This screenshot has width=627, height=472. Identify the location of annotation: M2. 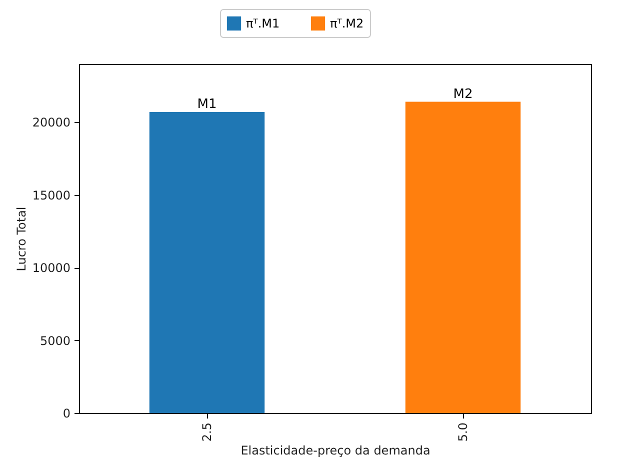
(463, 94).